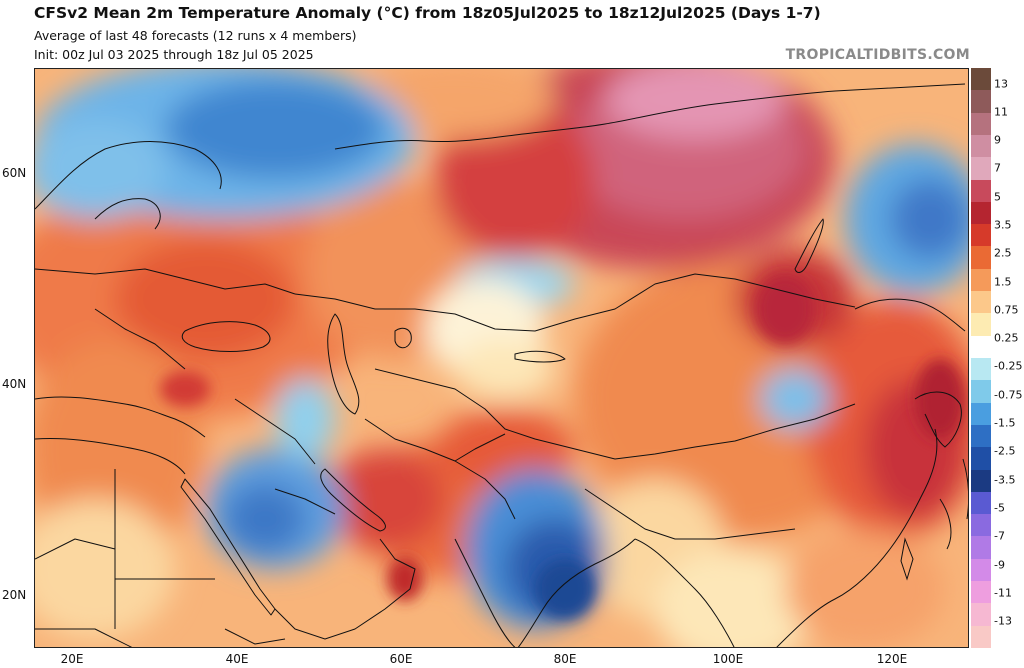 The width and height of the screenshot is (1024, 668). Describe the element at coordinates (14, 384) in the screenshot. I see `lat-label-40n: 40N` at that location.